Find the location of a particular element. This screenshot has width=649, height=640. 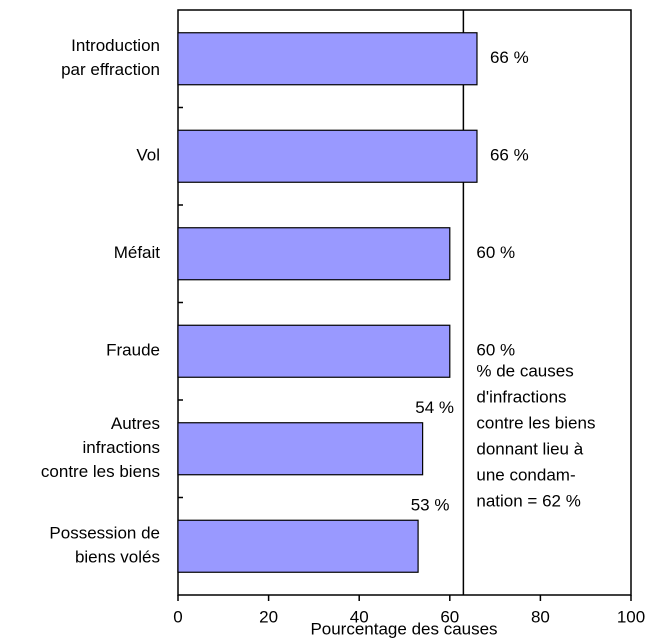

y-tick-label: biens volés is located at coordinates (117, 557).